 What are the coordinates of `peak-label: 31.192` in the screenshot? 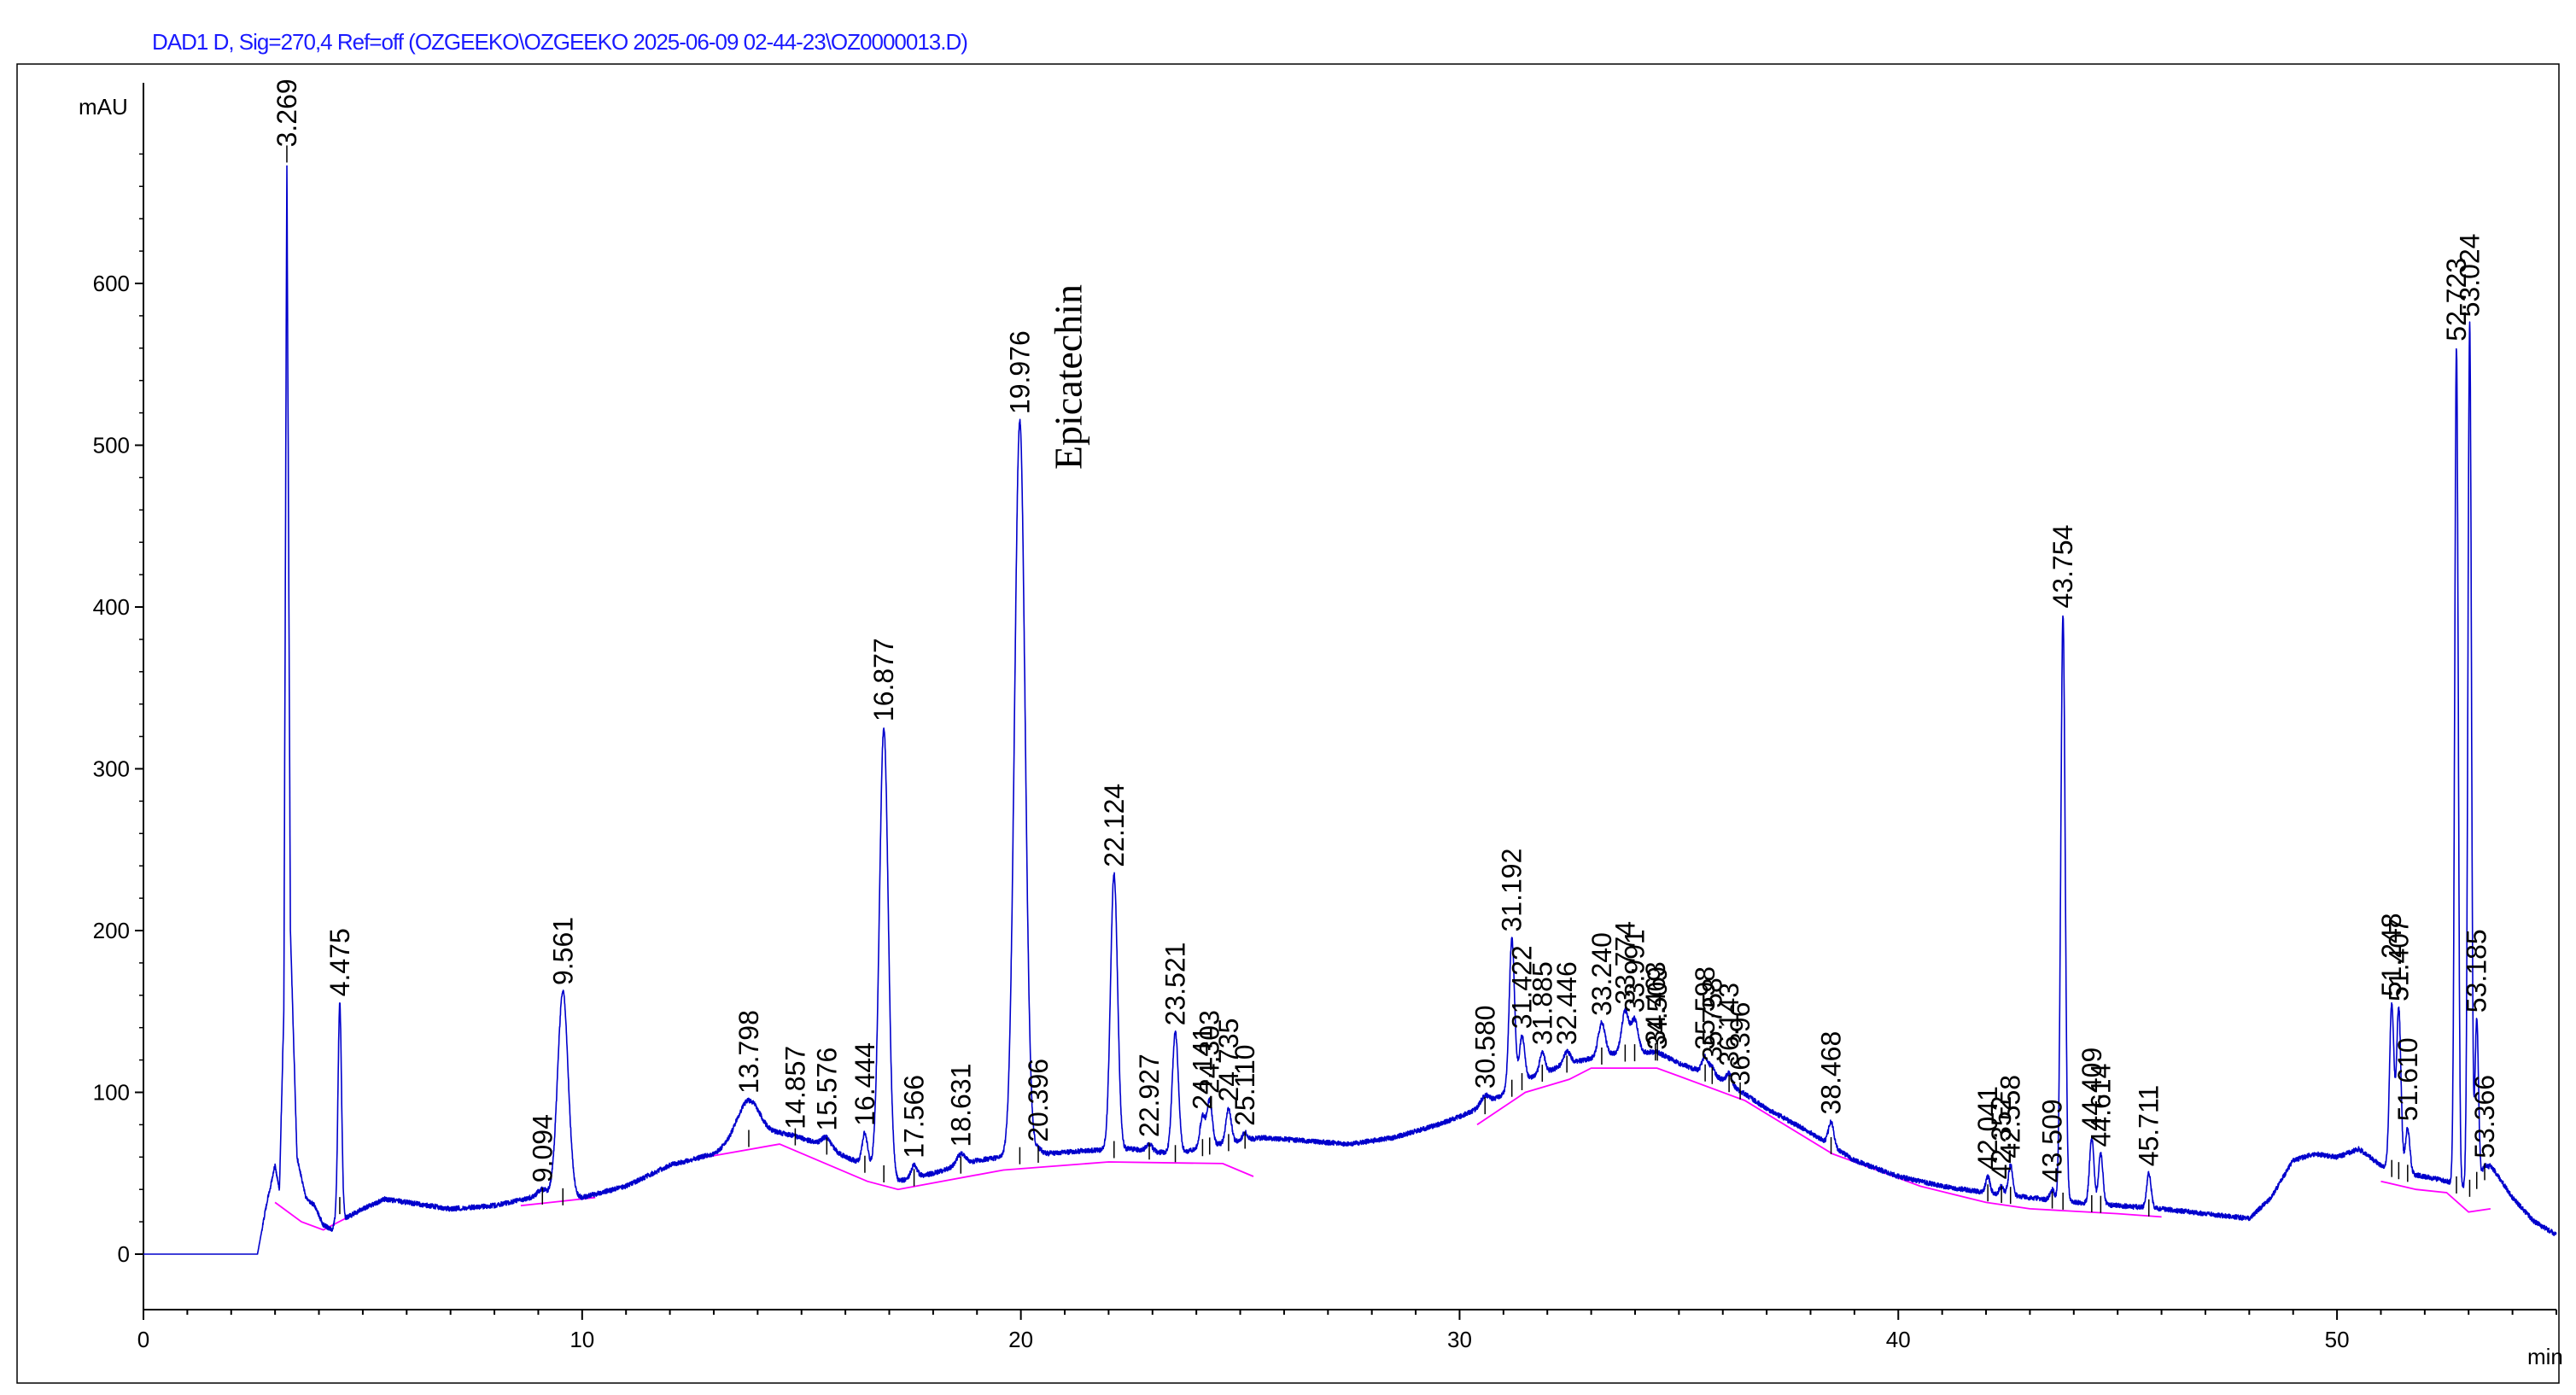 It's located at (1512, 890).